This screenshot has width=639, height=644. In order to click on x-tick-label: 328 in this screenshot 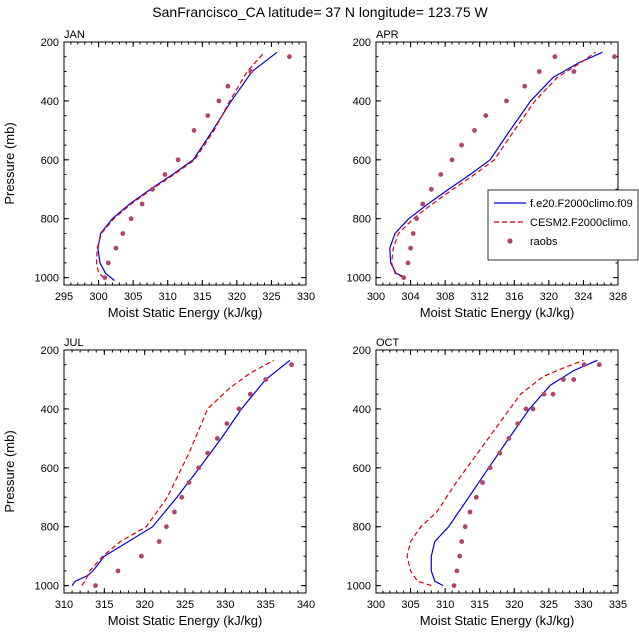, I will do `click(618, 297)`.